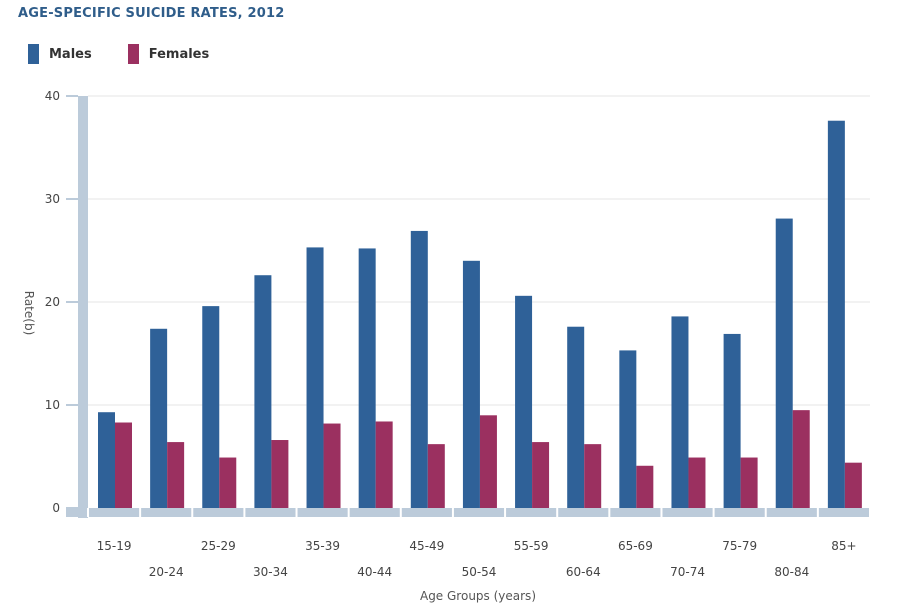  I want to click on x-tick-label: 35-39, so click(322, 546).